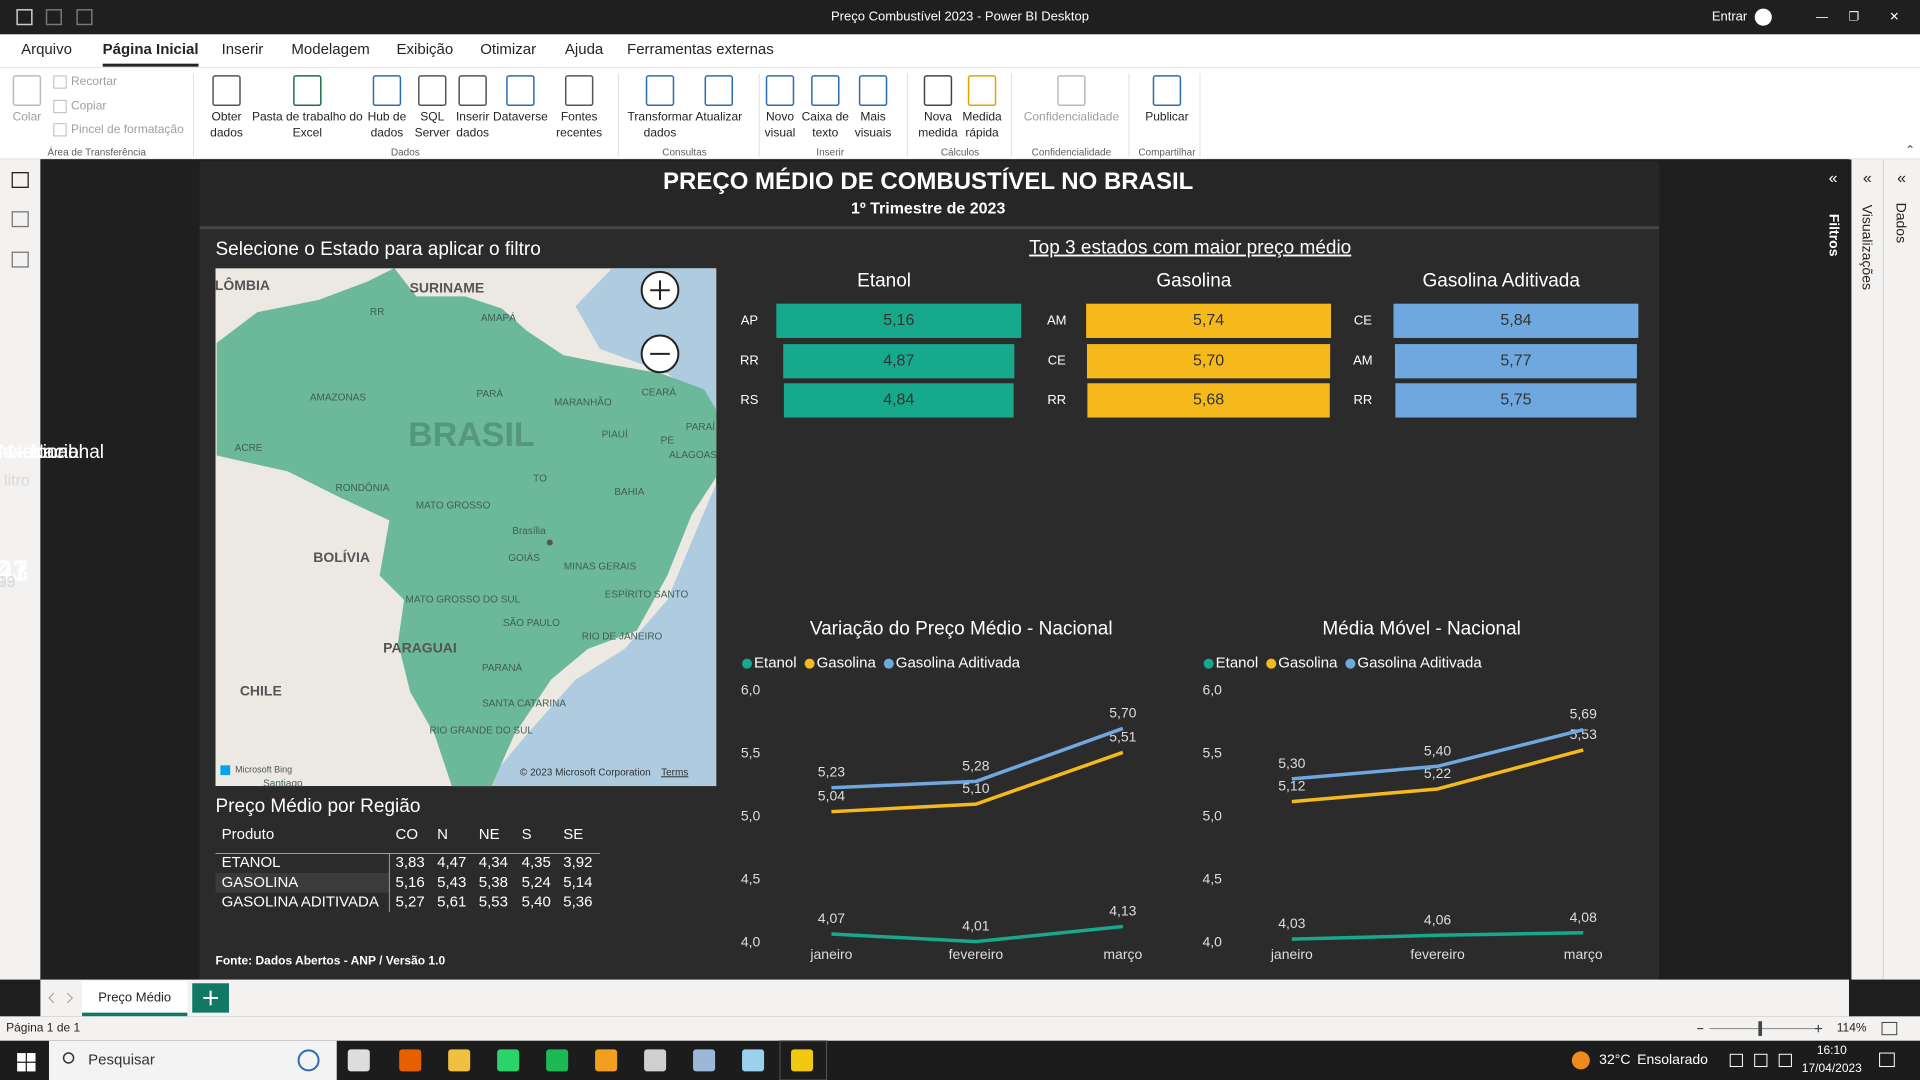 The width and height of the screenshot is (1920, 1080). Describe the element at coordinates (780, 133) in the screenshot. I see `ribbon-button-label: visual` at that location.